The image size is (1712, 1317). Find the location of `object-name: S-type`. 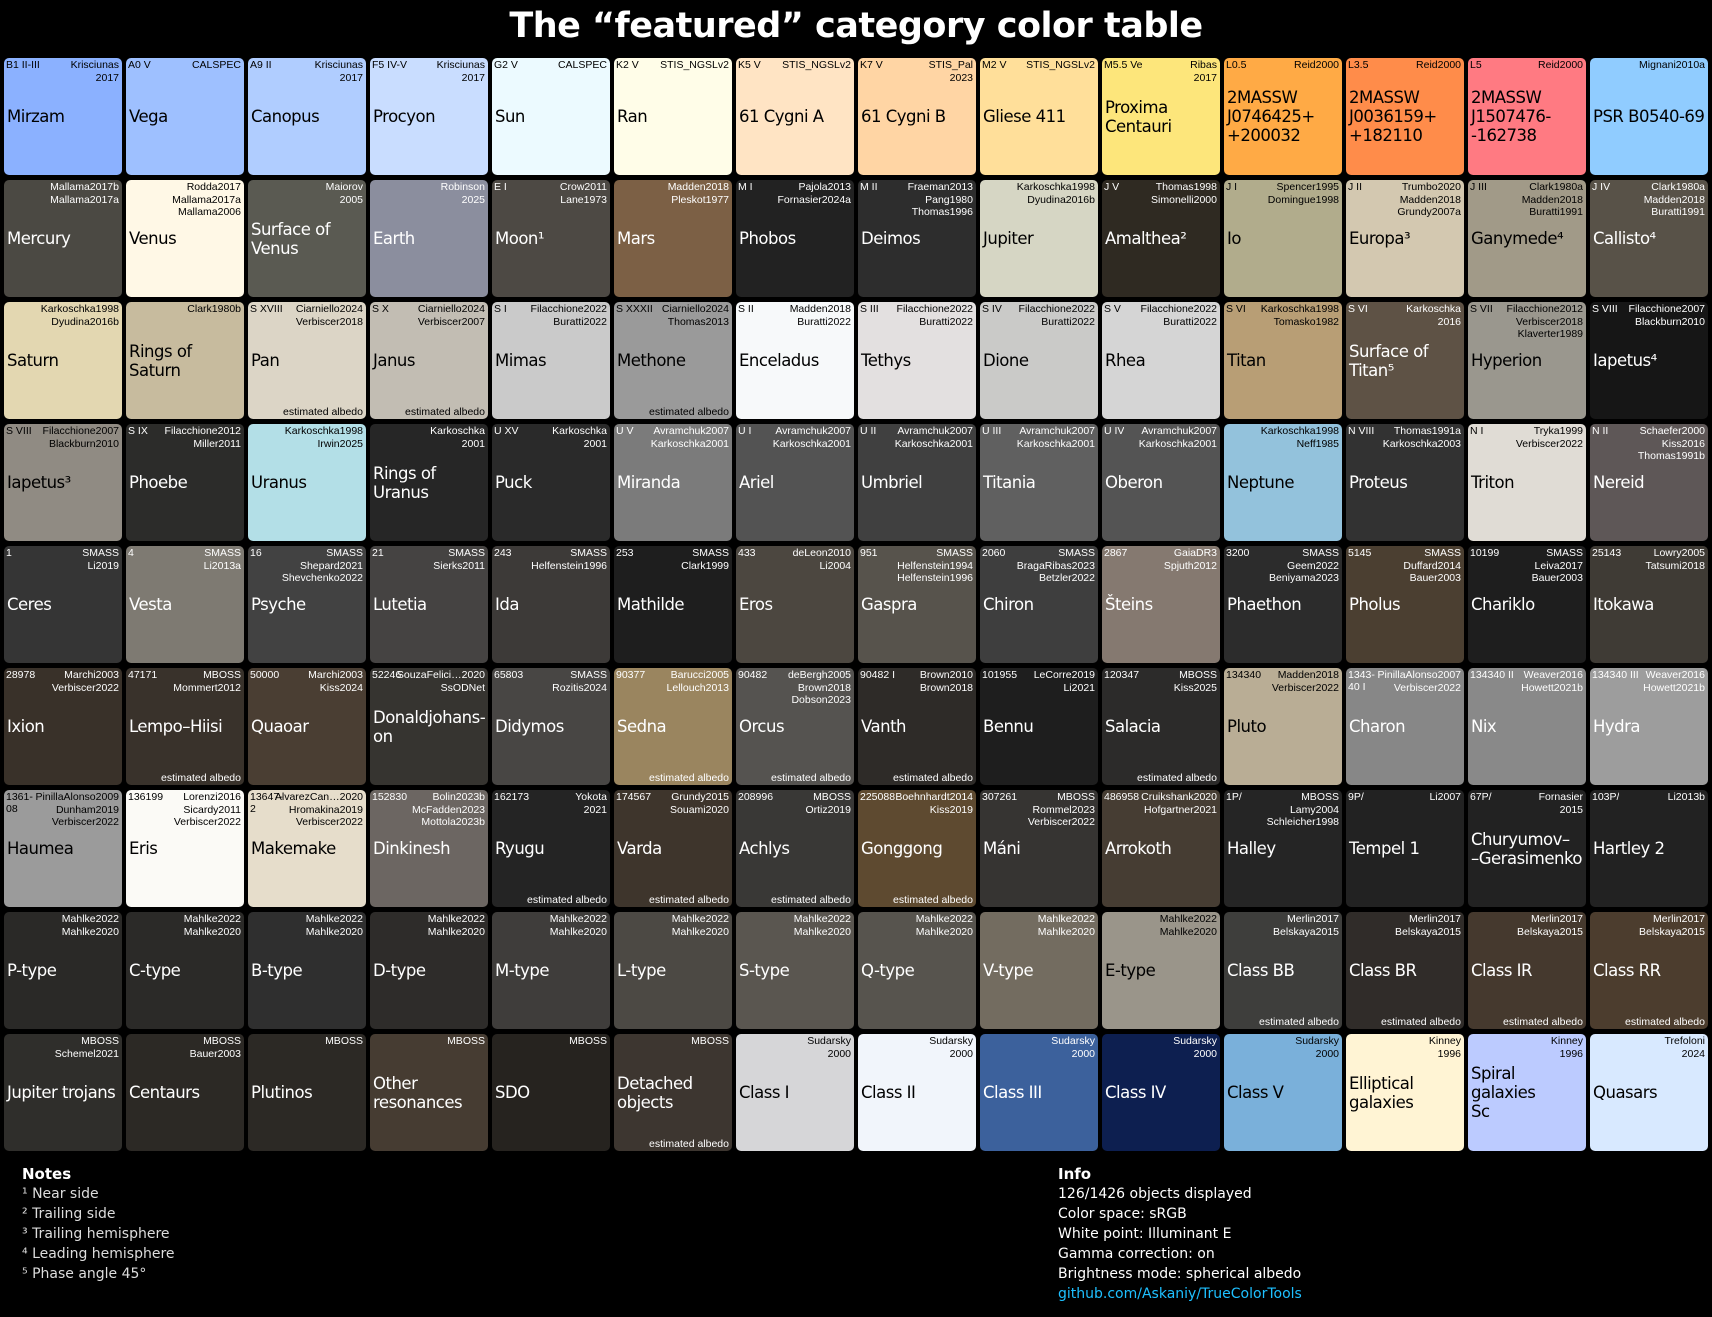

object-name: S-type is located at coordinates (764, 970).